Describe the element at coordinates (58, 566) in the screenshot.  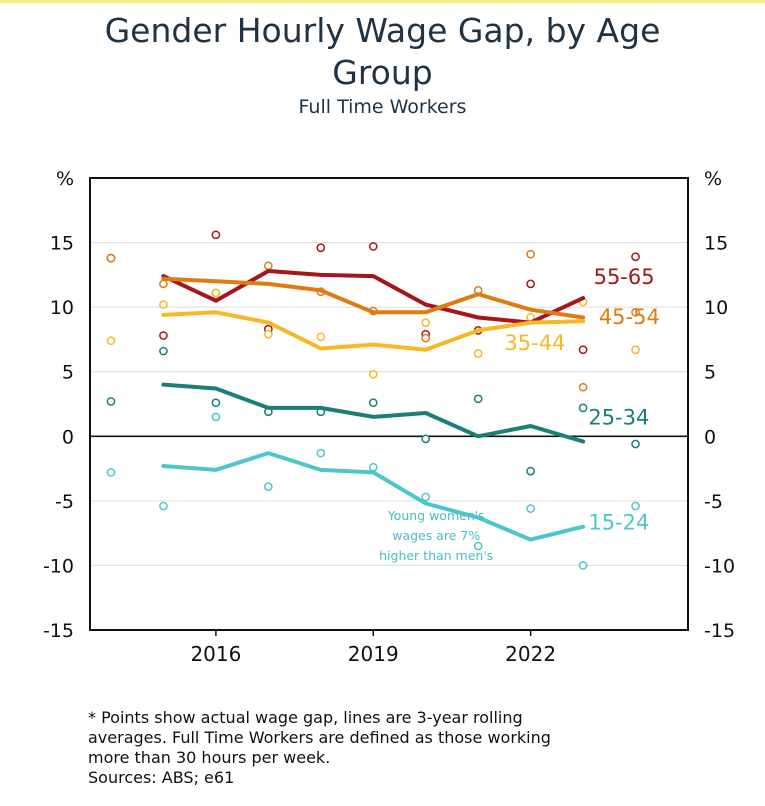
I see `y-tick-label-left: -10` at that location.